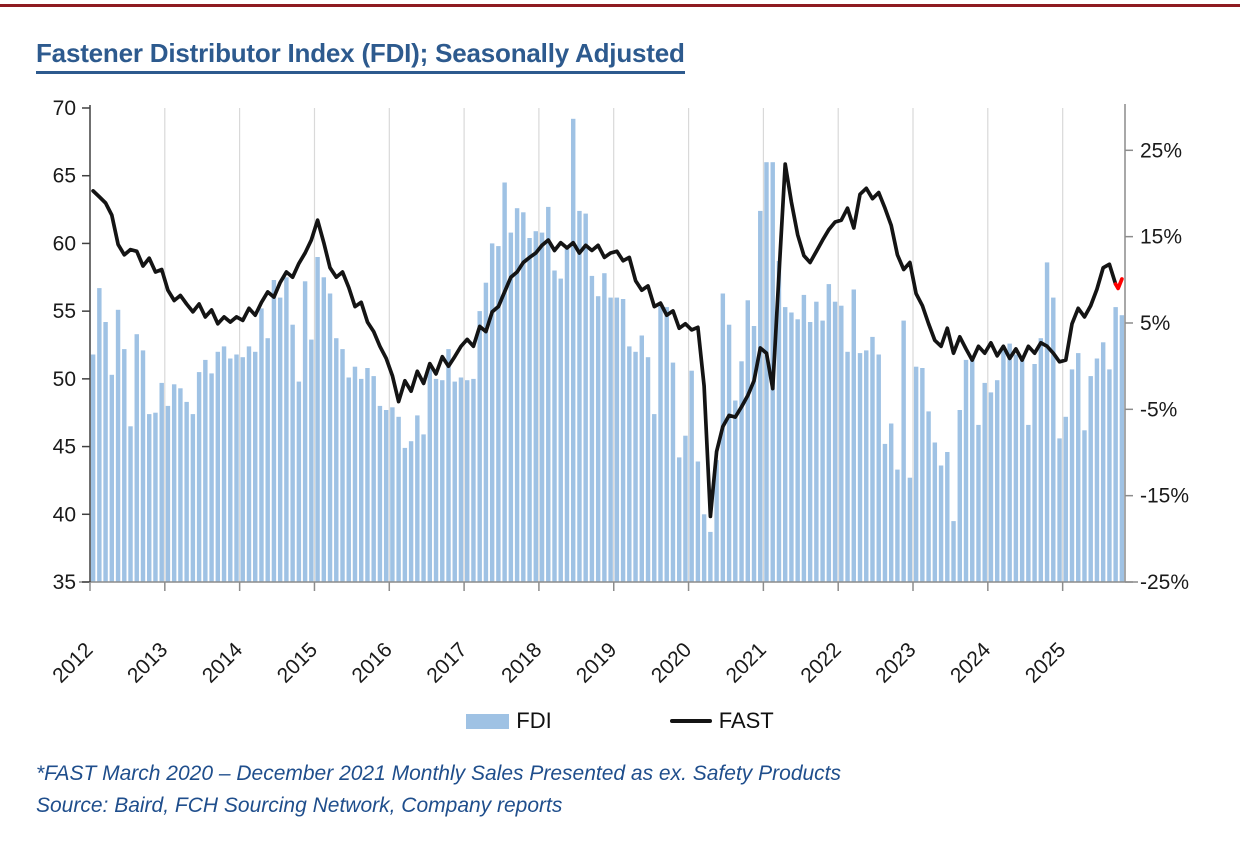 This screenshot has width=1240, height=846. What do you see at coordinates (64, 379) in the screenshot?
I see `left-axis-tick-label: 50` at bounding box center [64, 379].